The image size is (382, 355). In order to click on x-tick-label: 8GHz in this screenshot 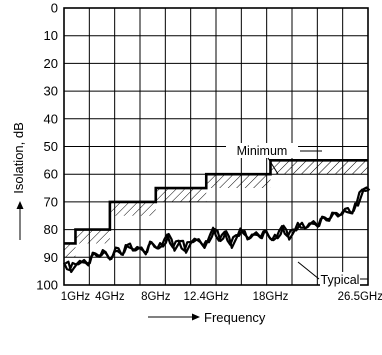, I will do `click(156, 297)`.